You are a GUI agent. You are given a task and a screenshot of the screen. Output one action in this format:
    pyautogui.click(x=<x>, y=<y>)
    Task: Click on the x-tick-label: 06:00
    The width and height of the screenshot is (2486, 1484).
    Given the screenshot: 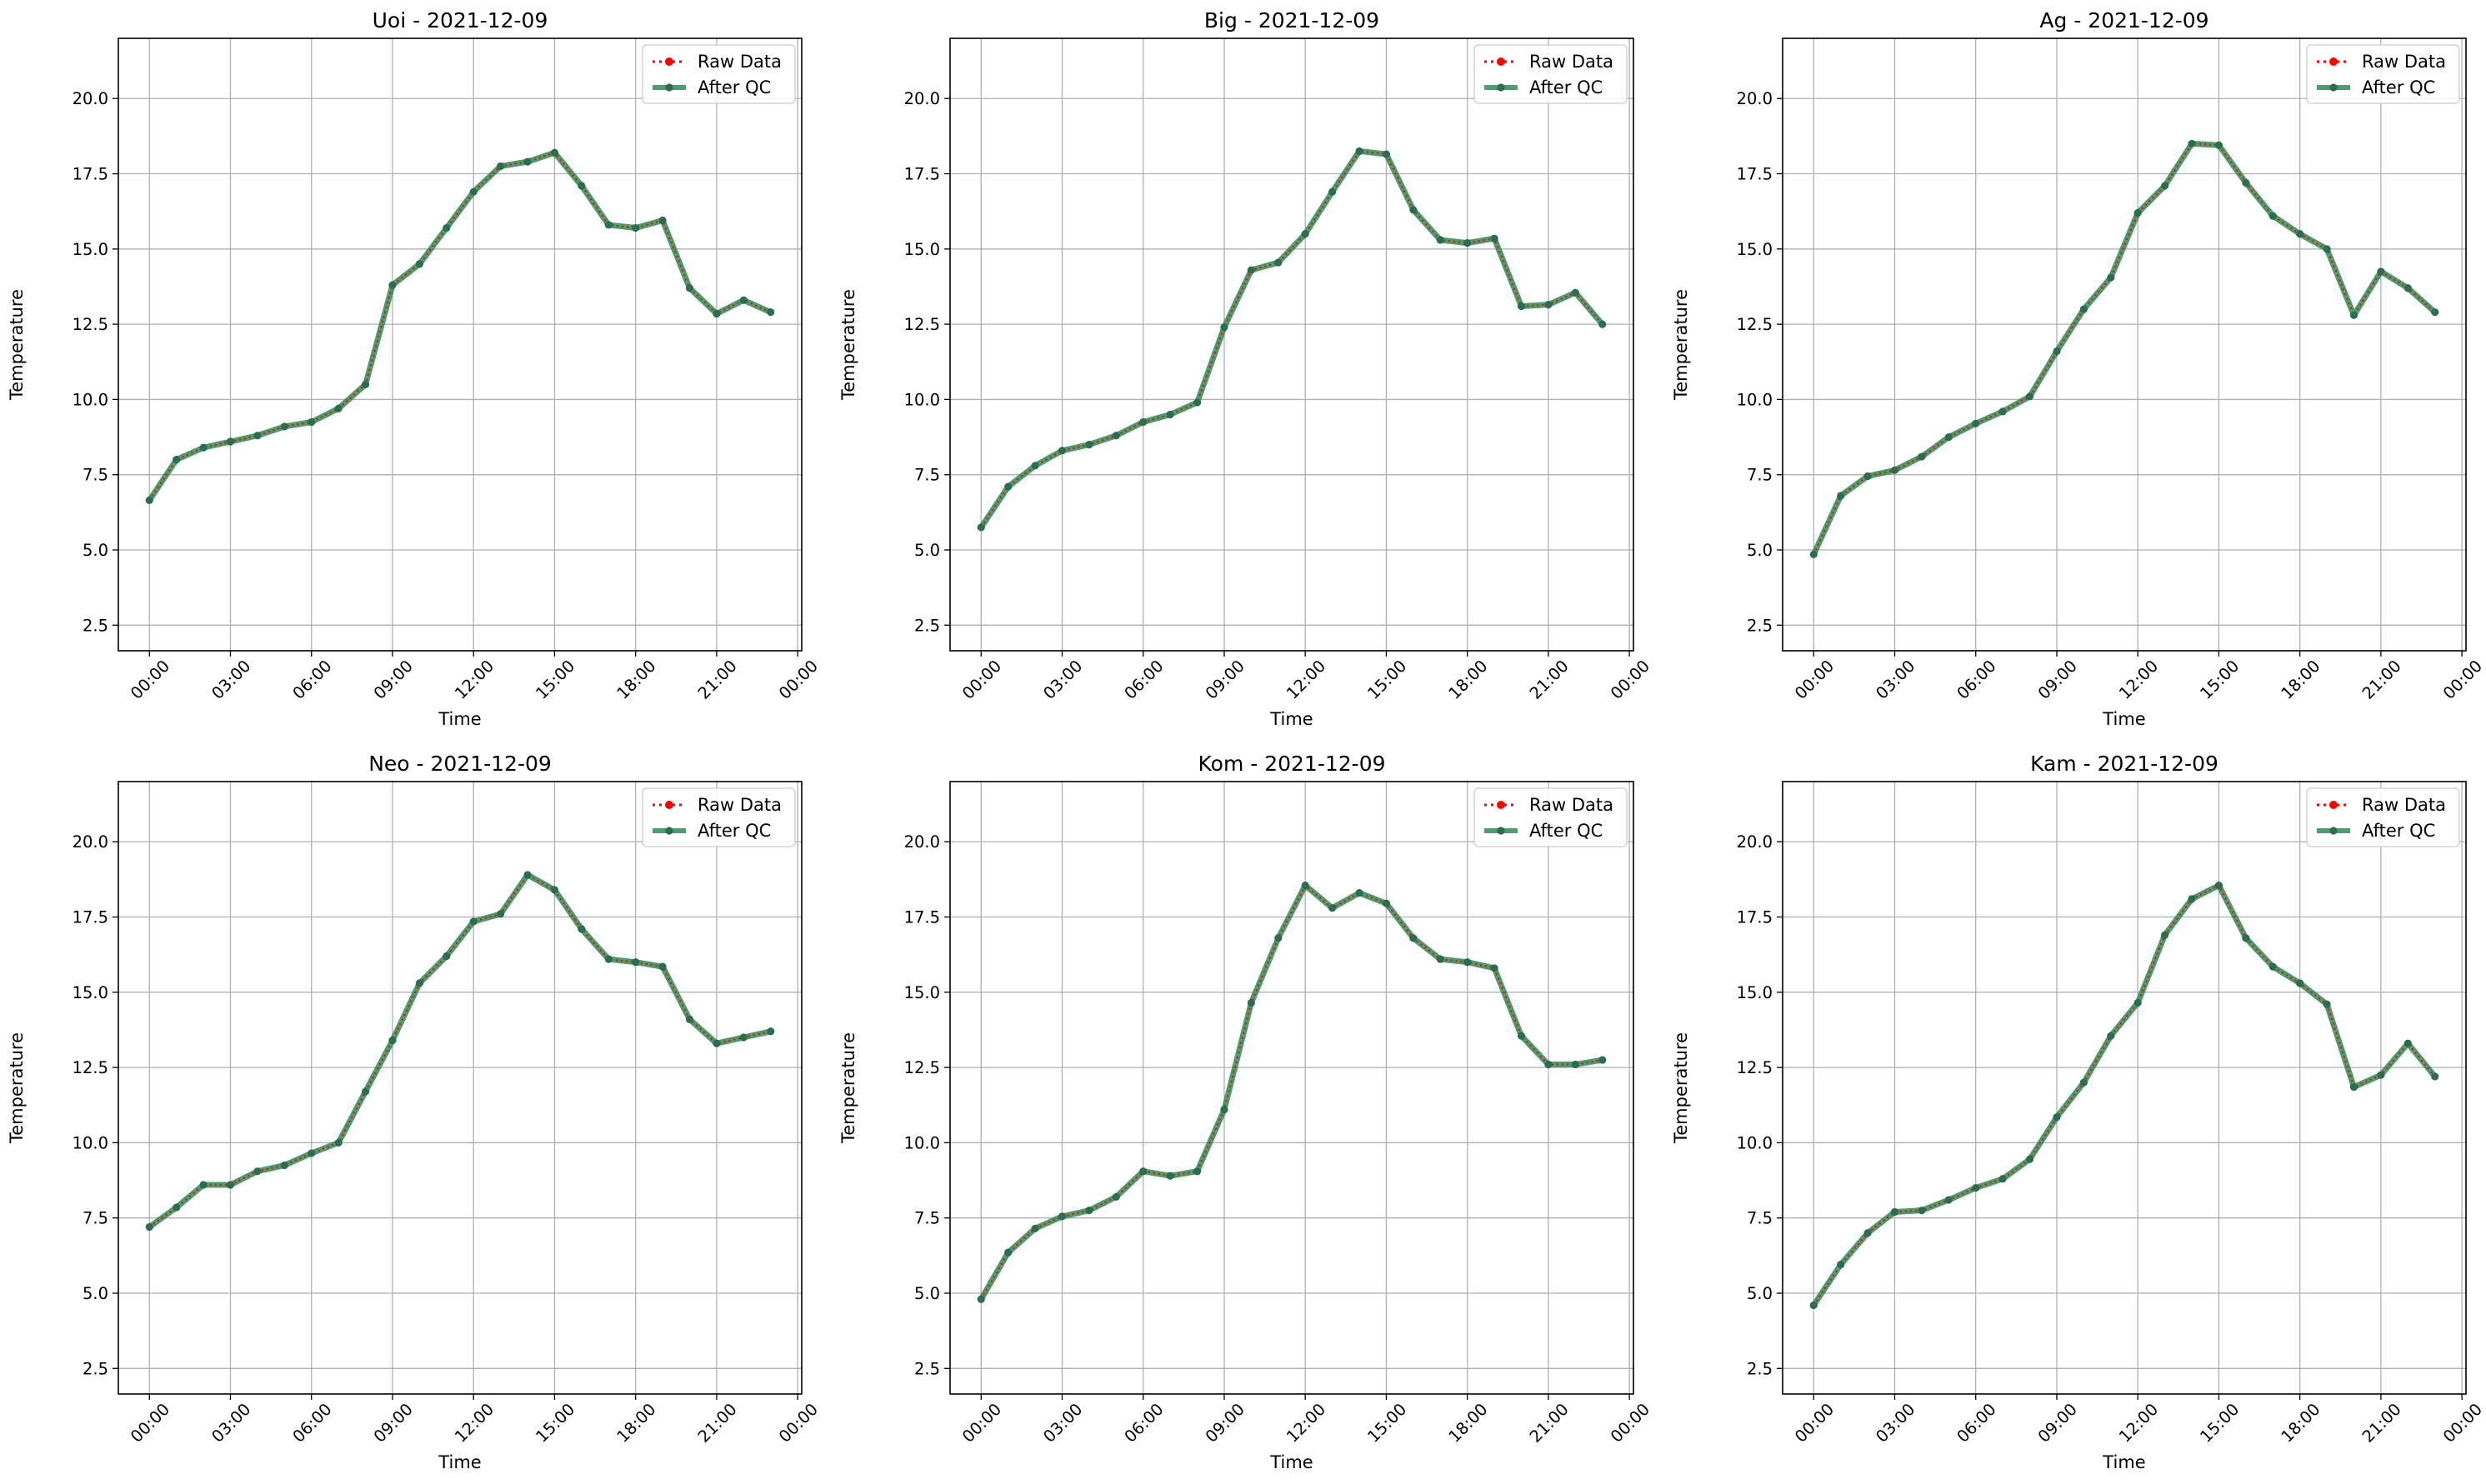 What is the action you would take?
    pyautogui.click(x=1977, y=680)
    